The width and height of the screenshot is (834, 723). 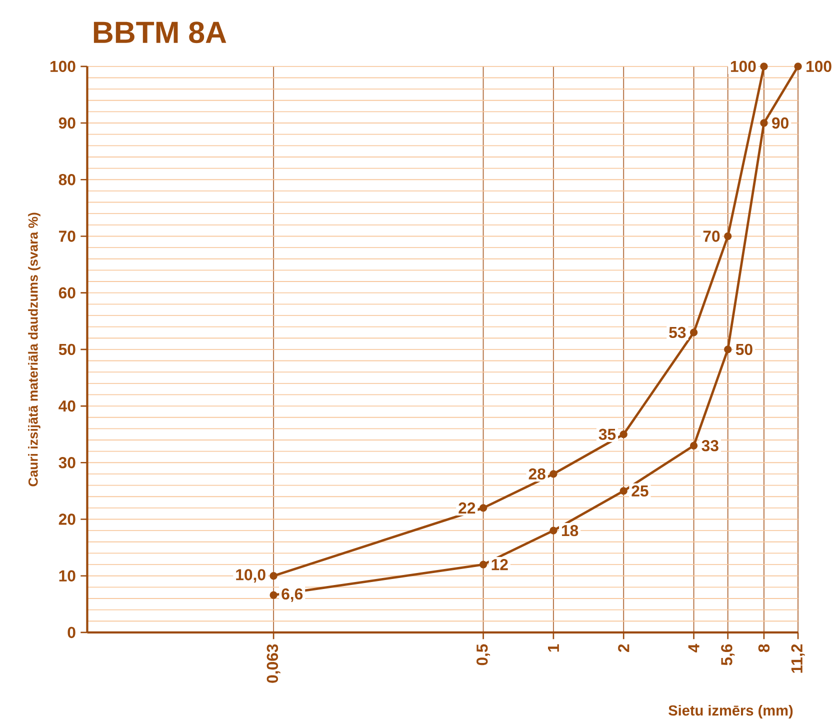 What do you see at coordinates (292, 595) in the screenshot?
I see `data-label: 6,6` at bounding box center [292, 595].